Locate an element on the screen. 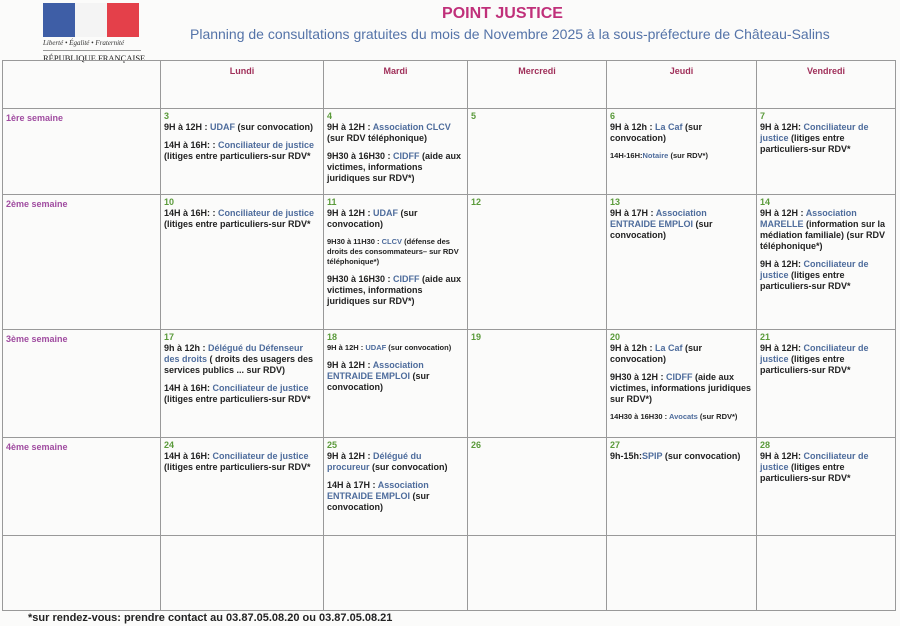 This screenshot has width=900, height=626. entry-text: 14H30 à 16H30 : is located at coordinates (639, 416).